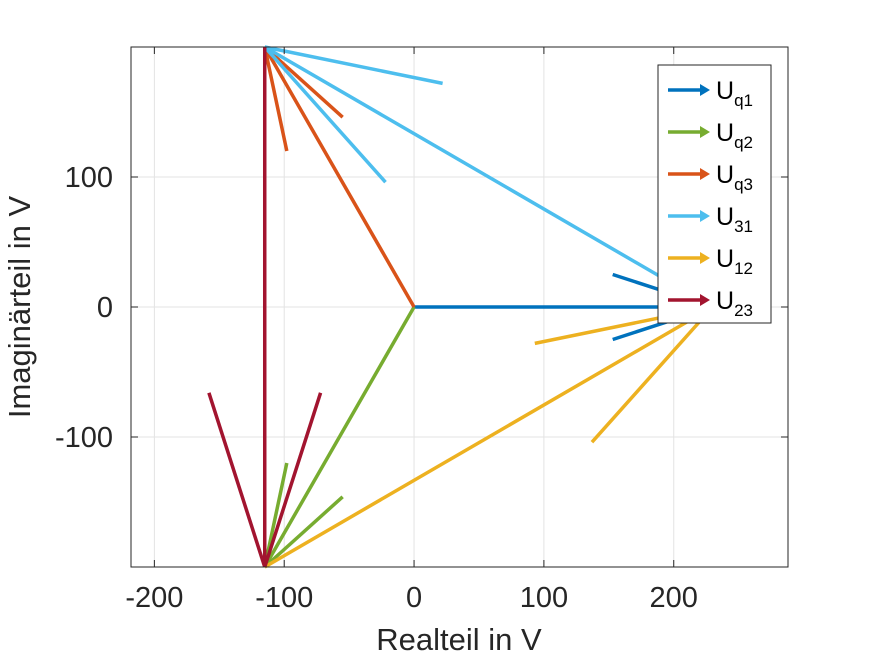  Describe the element at coordinates (284, 598) in the screenshot. I see `x-tick-label: -100` at that location.